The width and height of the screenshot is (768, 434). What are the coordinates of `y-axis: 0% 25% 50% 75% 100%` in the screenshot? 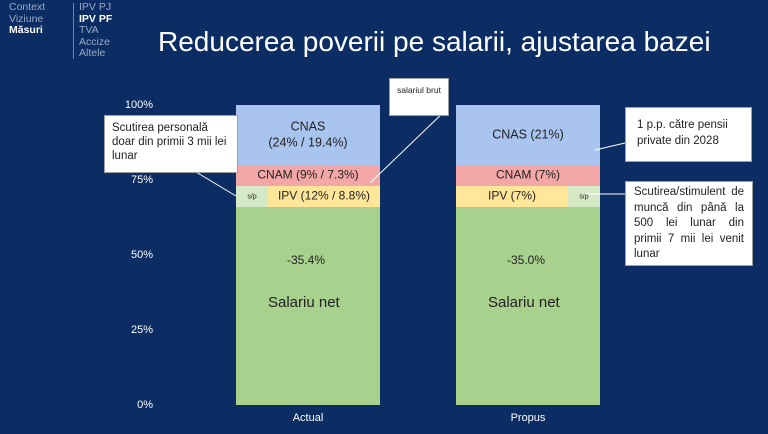 It's located at (139, 255).